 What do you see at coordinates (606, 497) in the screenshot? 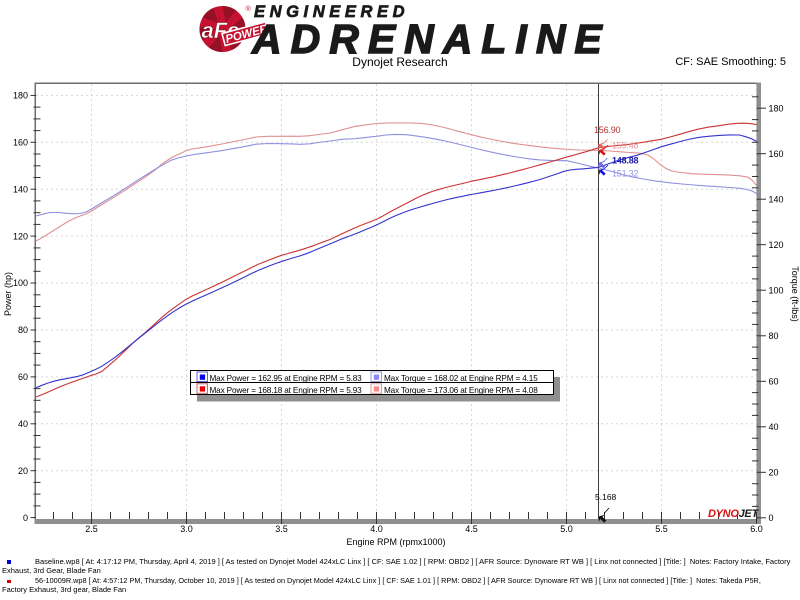
I see `svg-text: 5.168` at bounding box center [606, 497].